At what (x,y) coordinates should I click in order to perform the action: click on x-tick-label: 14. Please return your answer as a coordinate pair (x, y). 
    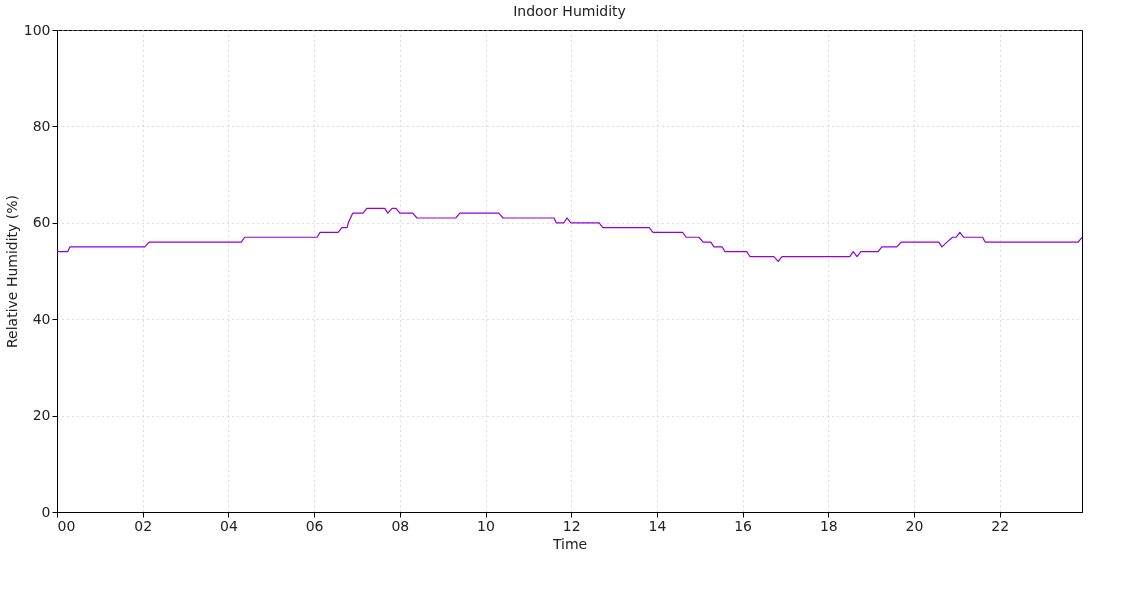
    Looking at the image, I should click on (657, 525).